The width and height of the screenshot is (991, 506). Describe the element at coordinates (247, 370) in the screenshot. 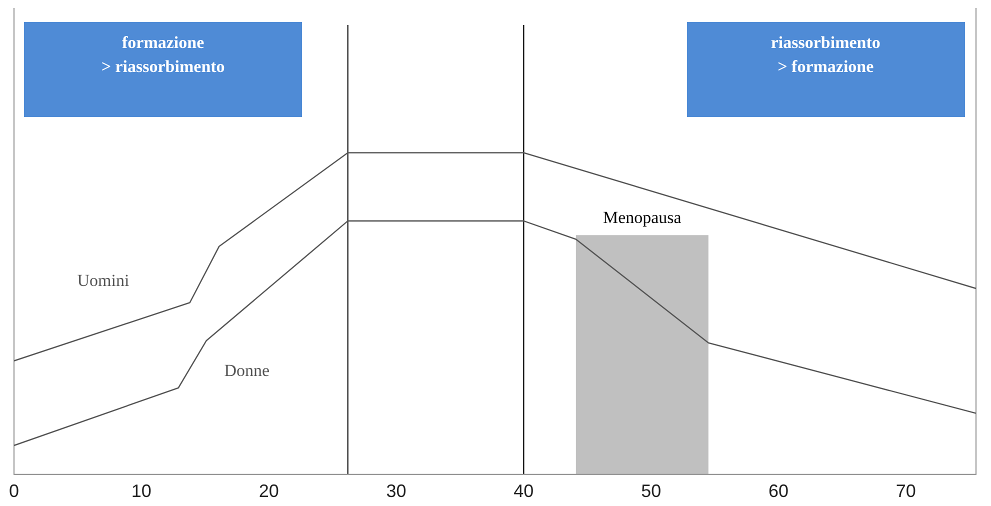

I see `series-label: Donne` at that location.